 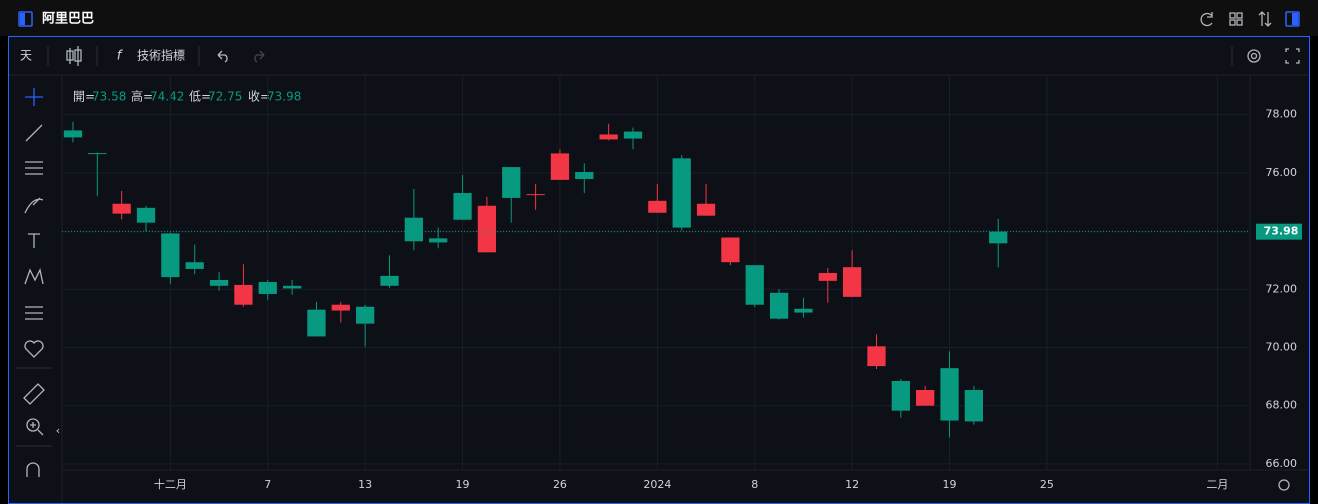 I want to click on compare-icon, so click(x=1265, y=19).